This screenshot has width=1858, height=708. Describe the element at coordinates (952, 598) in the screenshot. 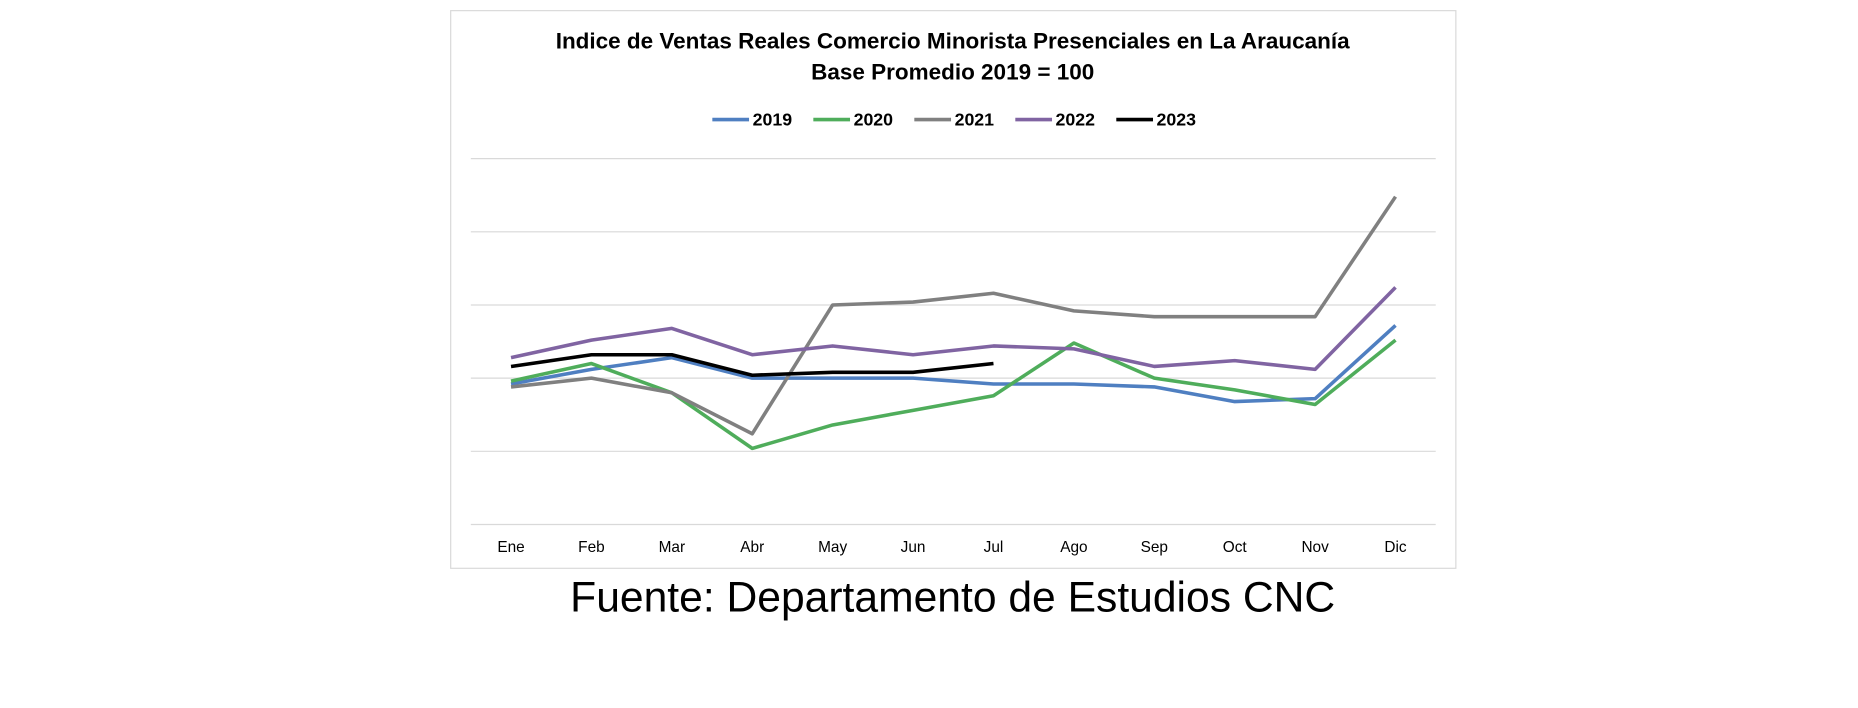

I see `source-note: Fuente: Departamento de Estudios CNC` at that location.